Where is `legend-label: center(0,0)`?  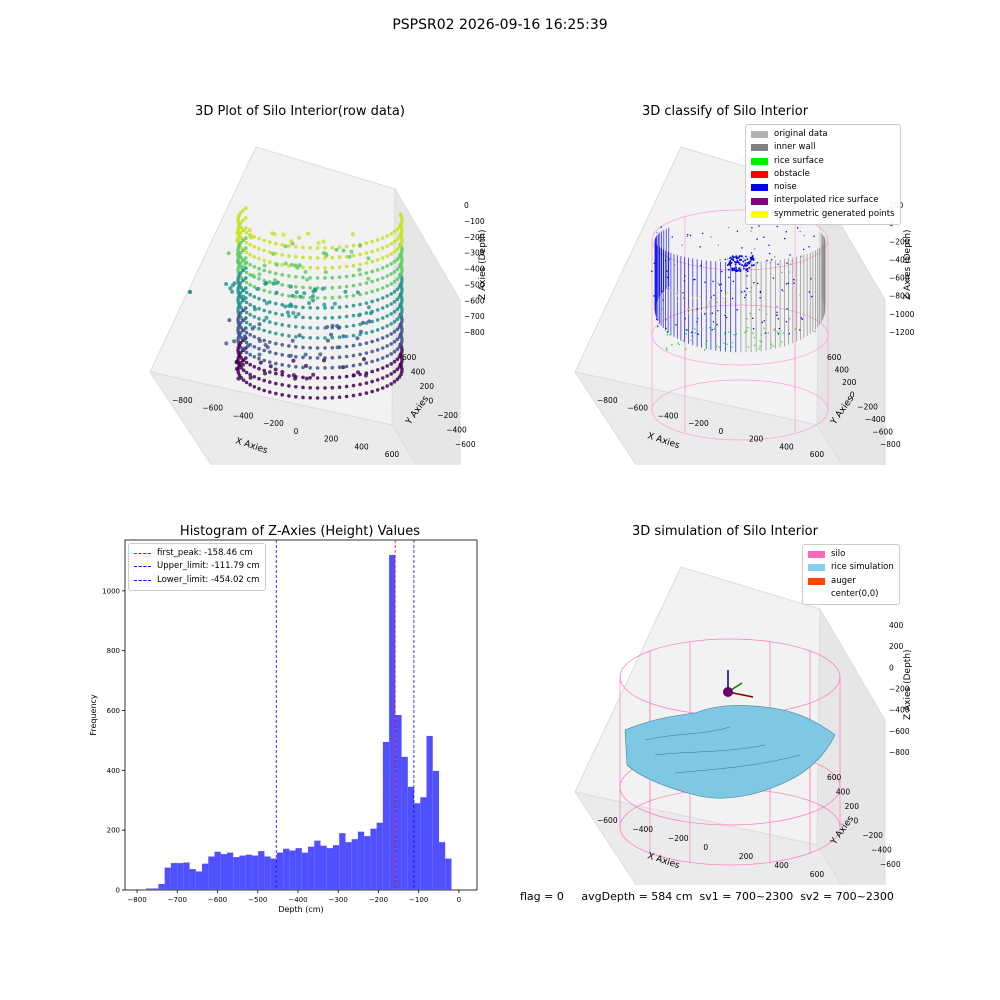 legend-label: center(0,0) is located at coordinates (855, 593).